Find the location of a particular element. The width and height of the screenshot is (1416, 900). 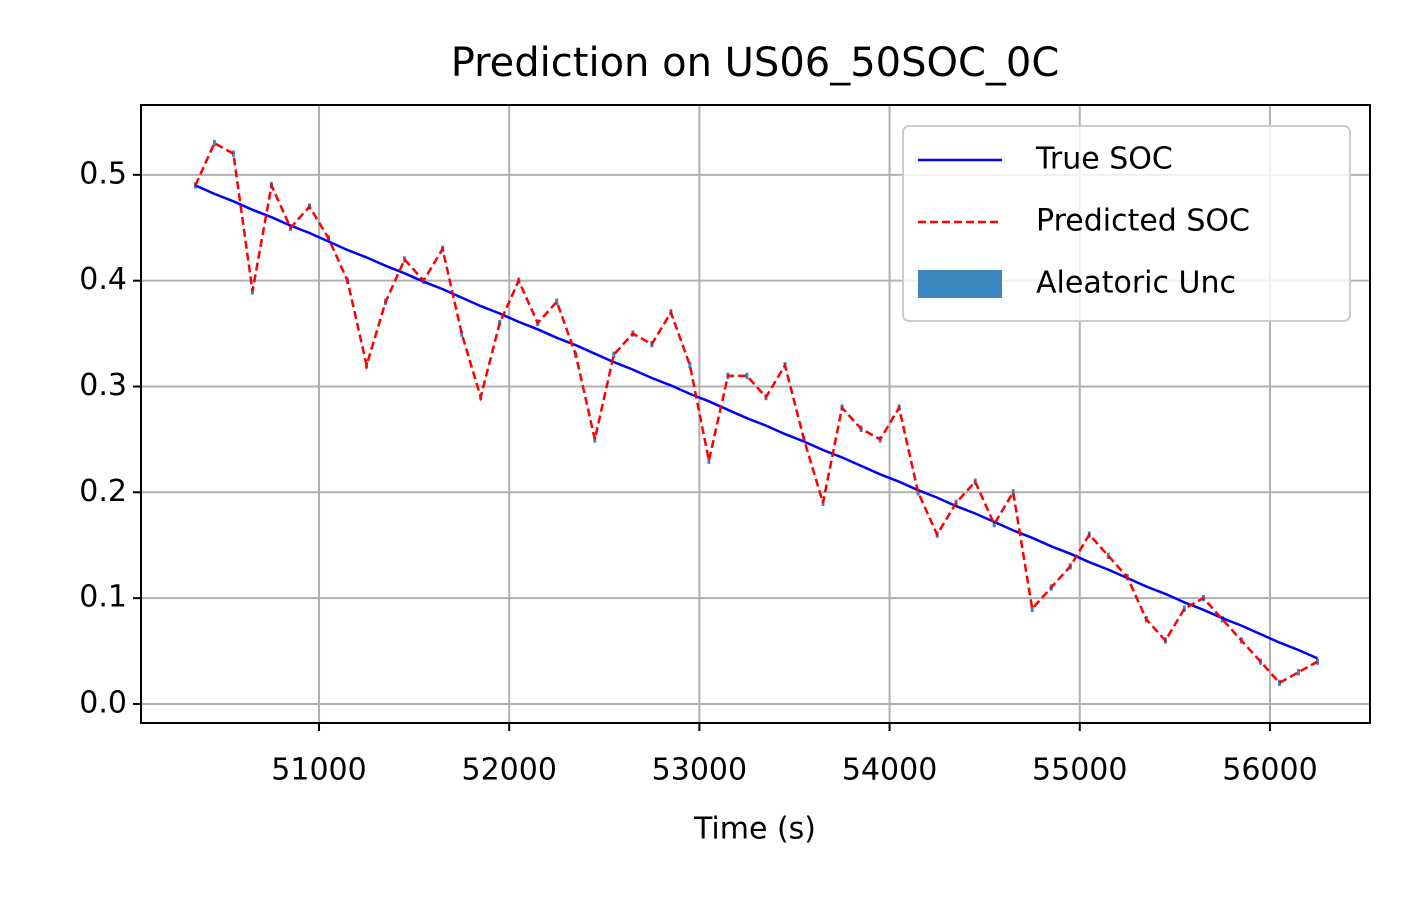

legend-label: True SOC is located at coordinates (1104, 159).